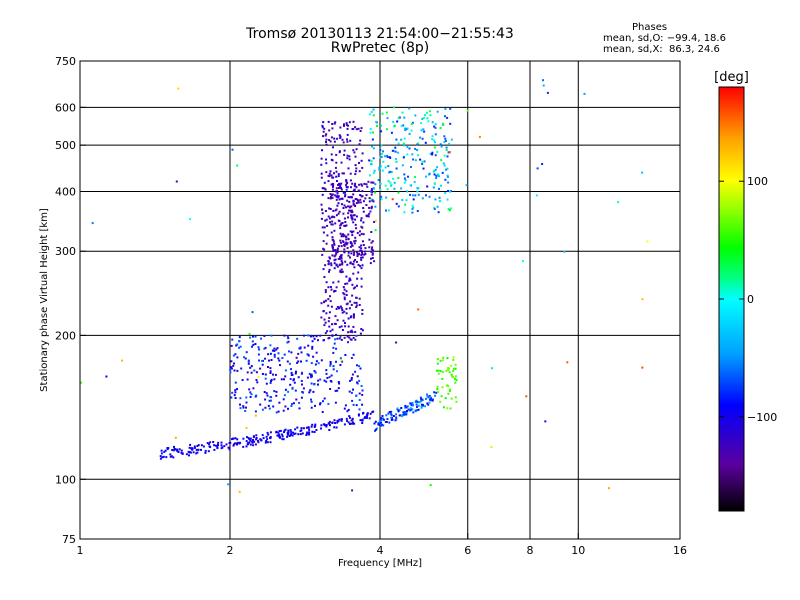 This screenshot has width=800, height=600. Describe the element at coordinates (80, 550) in the screenshot. I see `x-tick-label: 1` at that location.